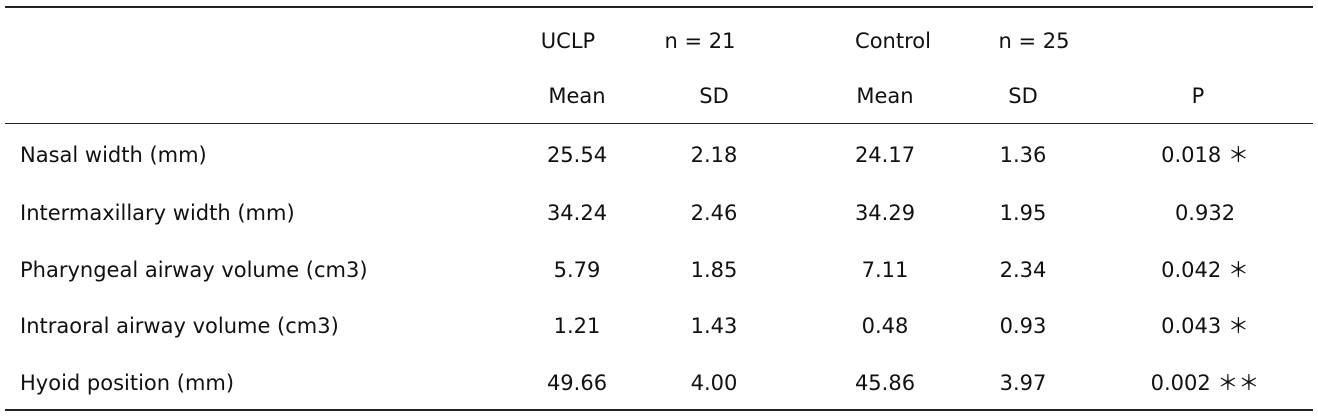  Describe the element at coordinates (1205, 213) in the screenshot. I see `cell-p-value: 0.932` at that location.